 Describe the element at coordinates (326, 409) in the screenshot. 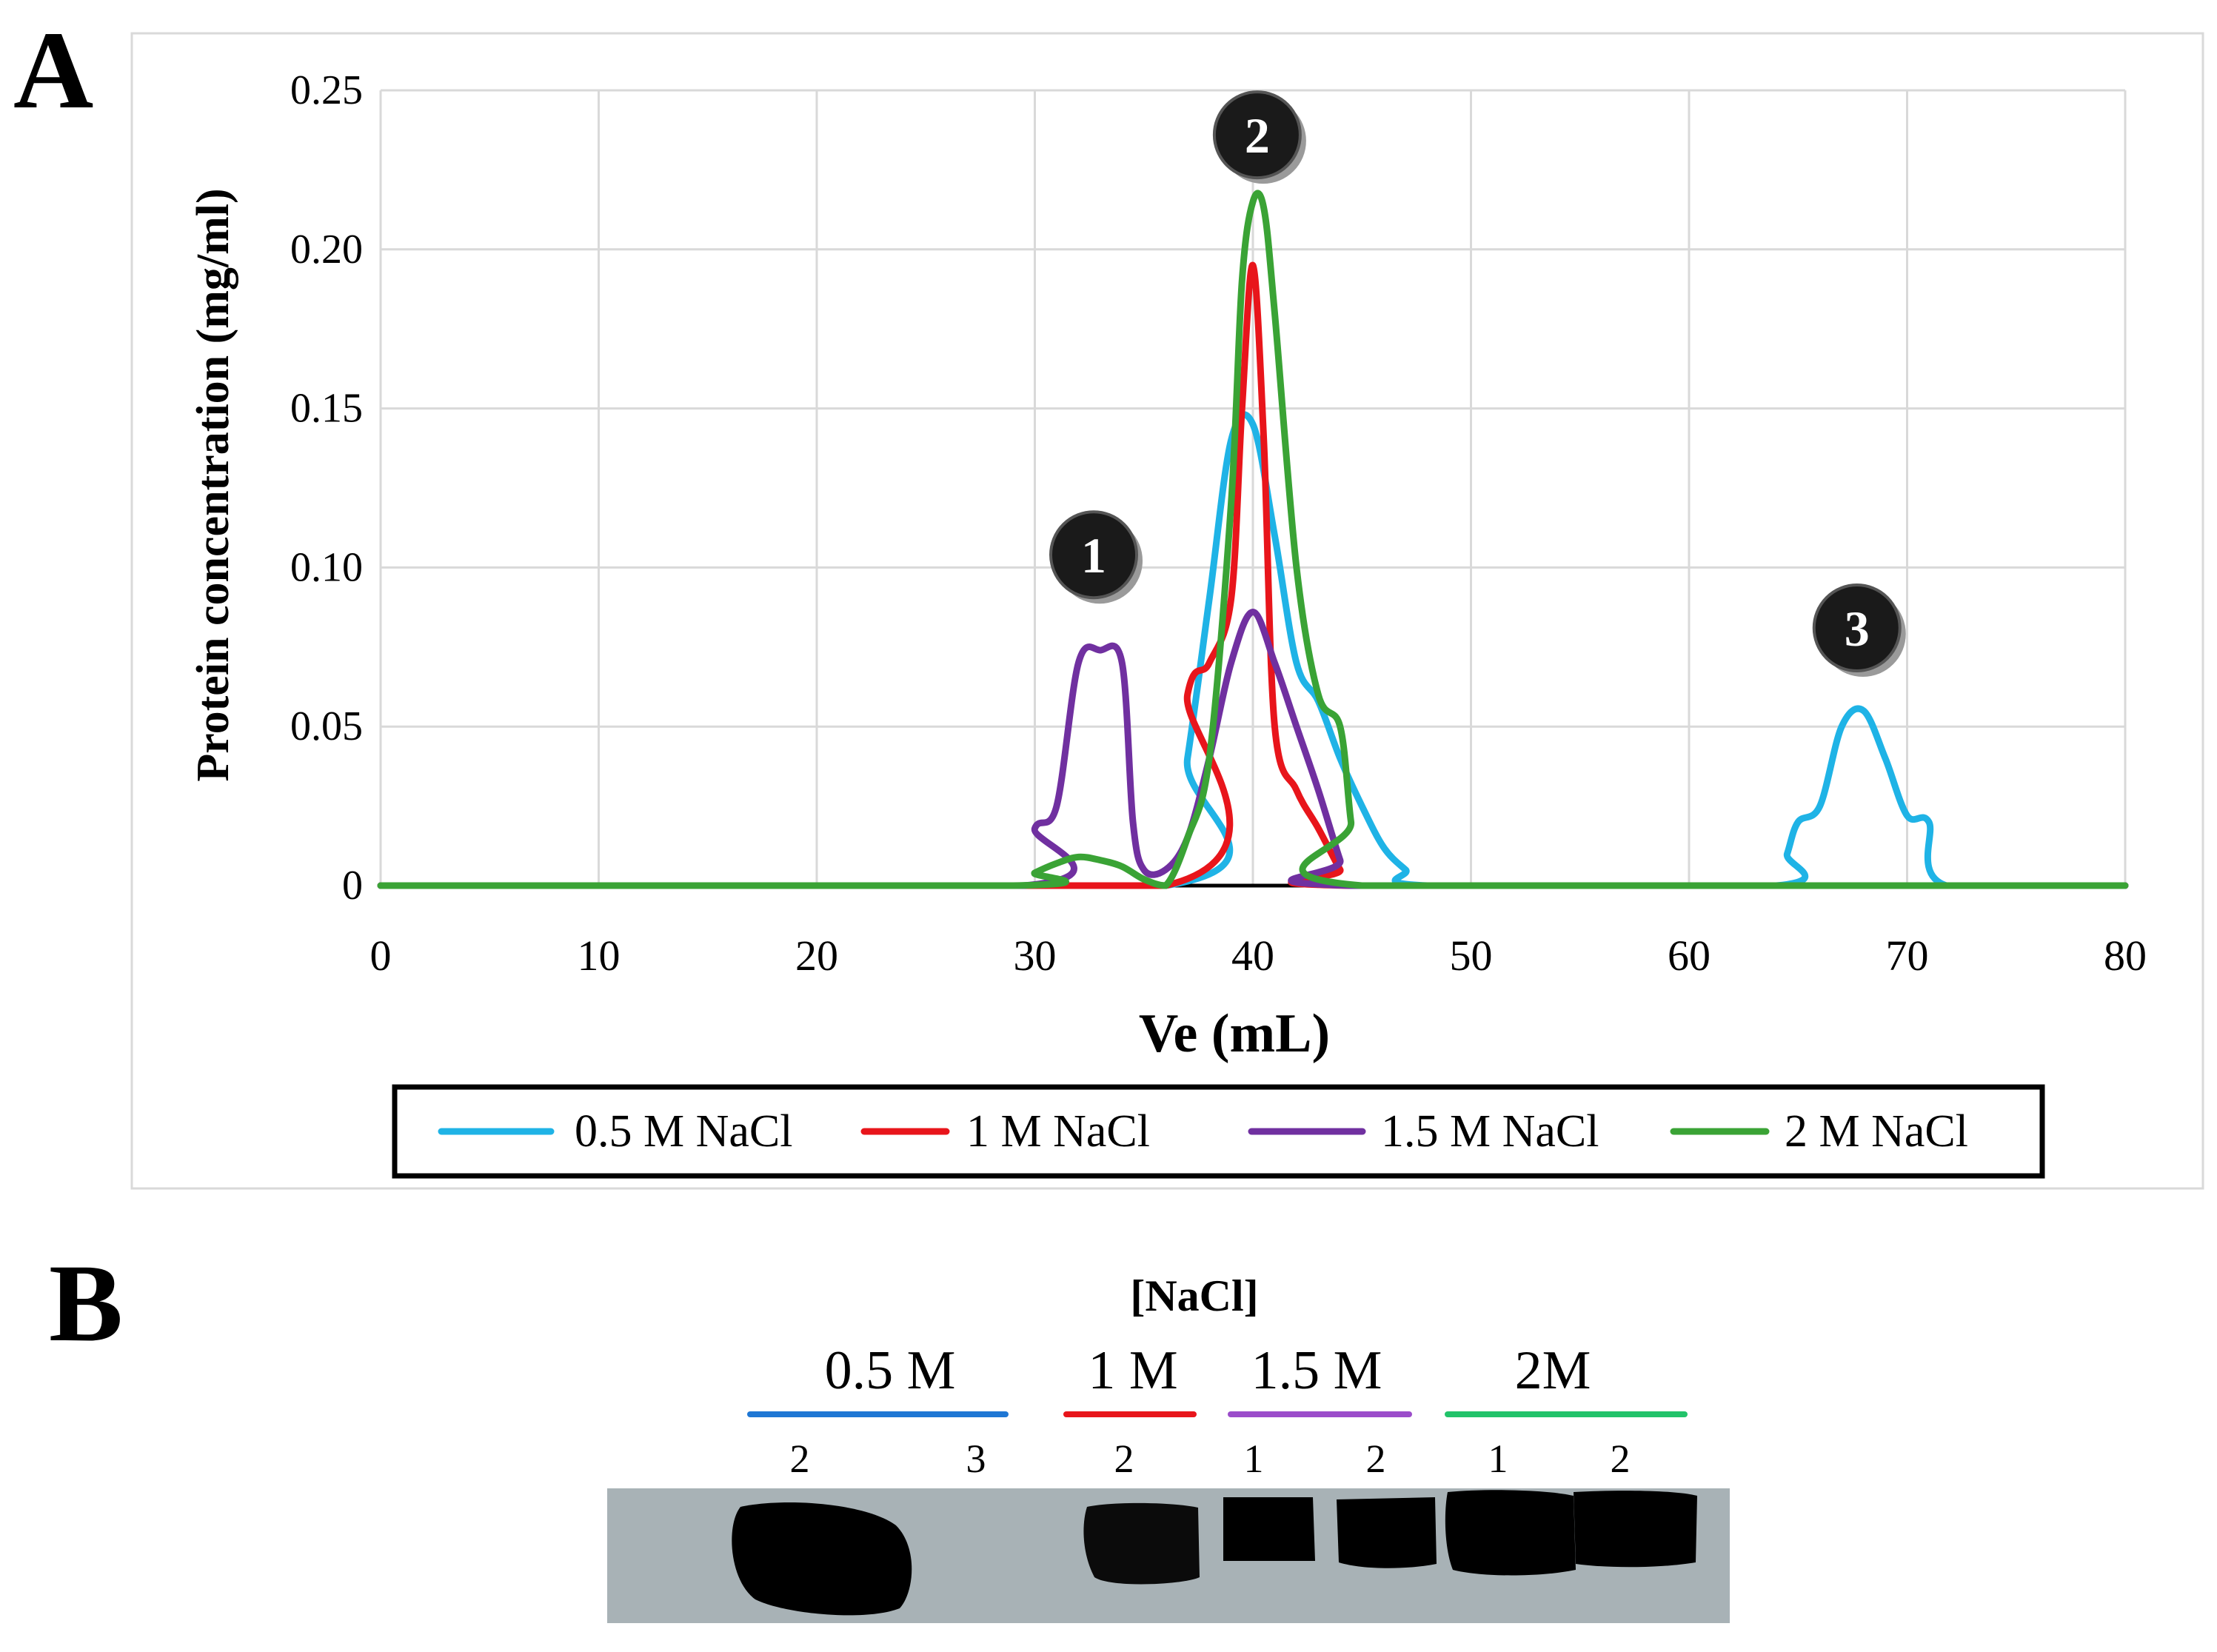

I see `y-tick-label: 0.15` at that location.